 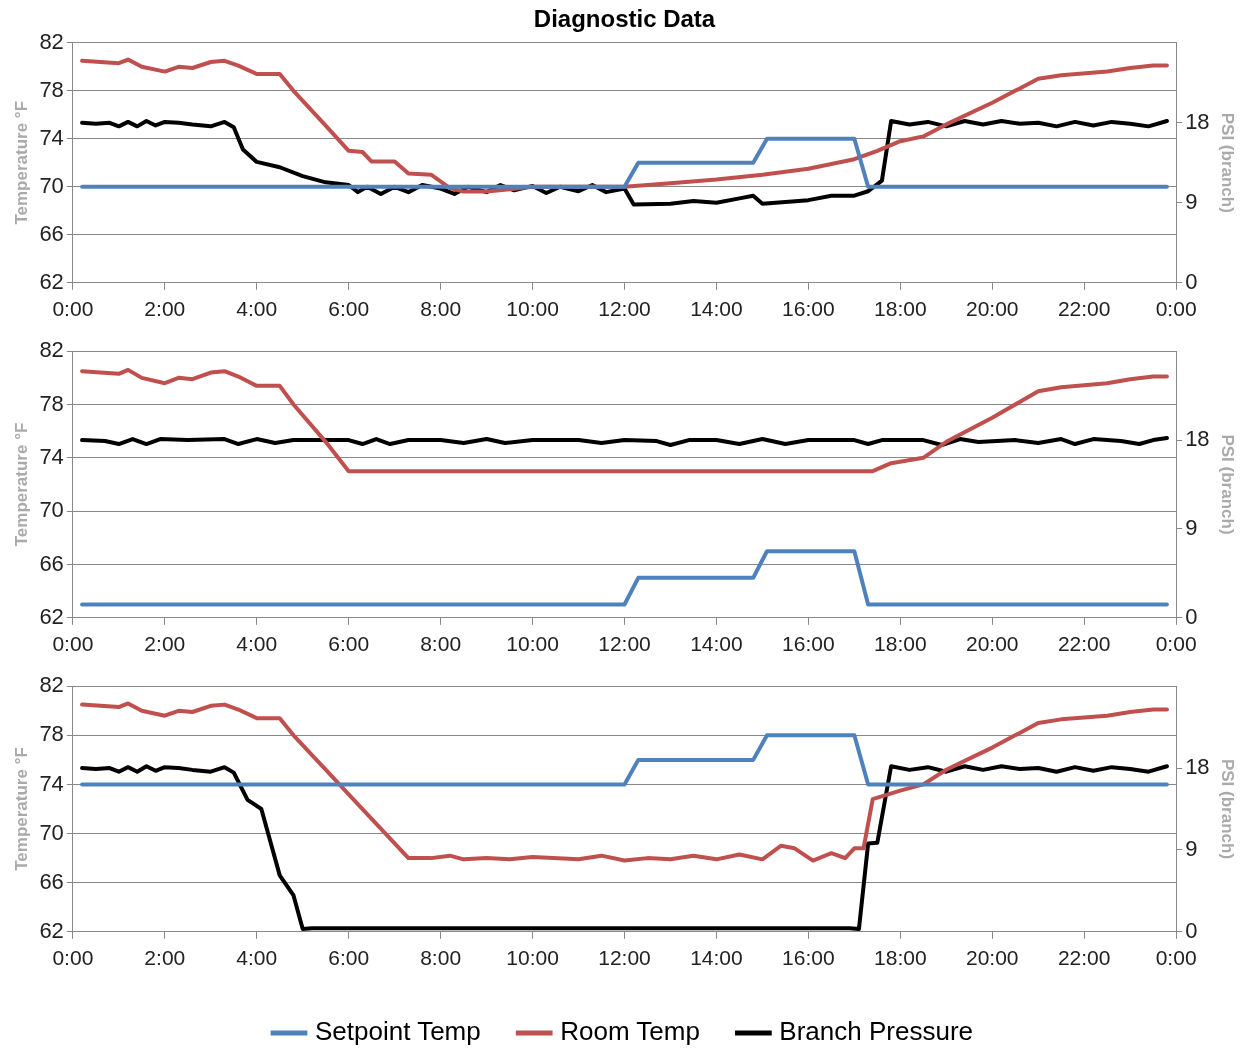 What do you see at coordinates (624, 19) in the screenshot?
I see `chart-title: Diagnostic Data` at bounding box center [624, 19].